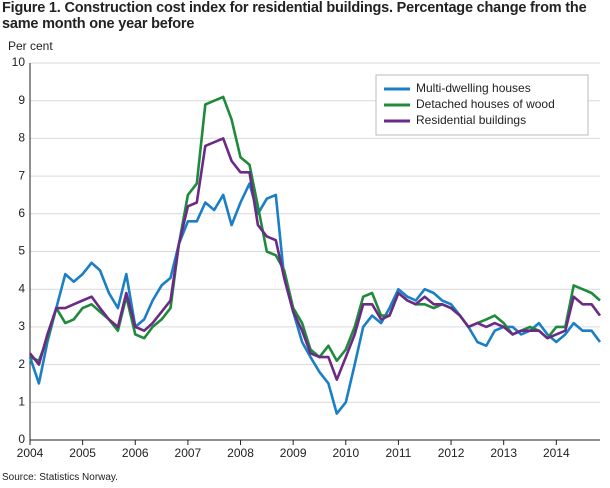 Image resolution: width=610 pixels, height=488 pixels. Describe the element at coordinates (21, 439) in the screenshot. I see `y-tick-label: 0` at that location.